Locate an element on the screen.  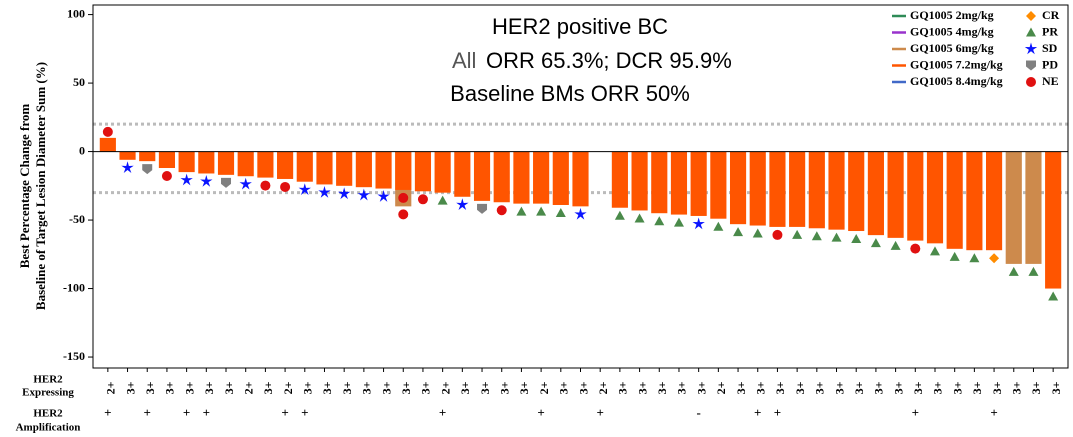
annotation: All is located at coordinates (464, 60).